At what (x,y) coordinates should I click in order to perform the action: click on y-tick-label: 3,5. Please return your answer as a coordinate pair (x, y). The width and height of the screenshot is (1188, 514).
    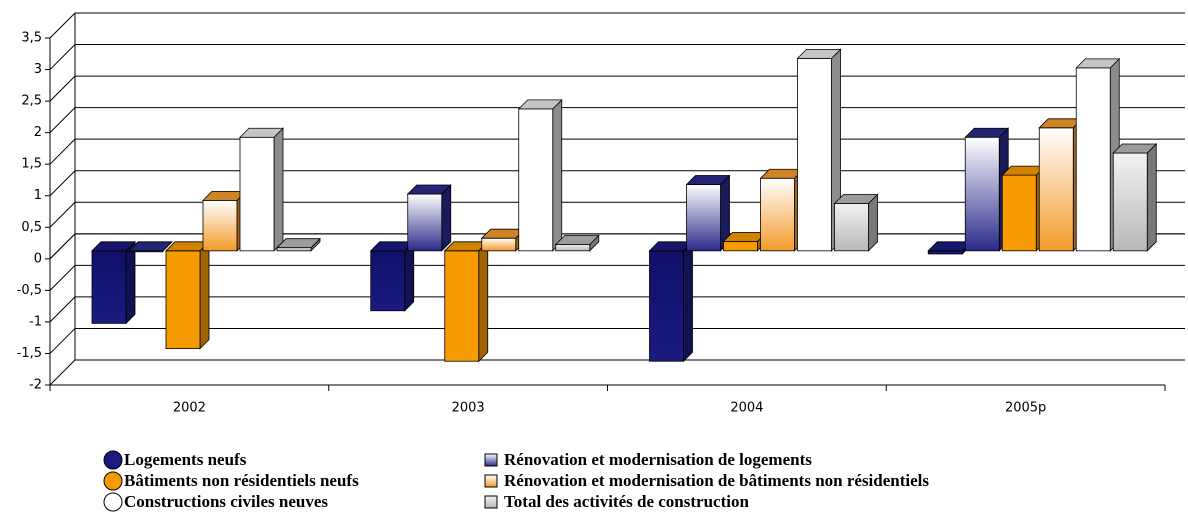
    Looking at the image, I should click on (31, 38).